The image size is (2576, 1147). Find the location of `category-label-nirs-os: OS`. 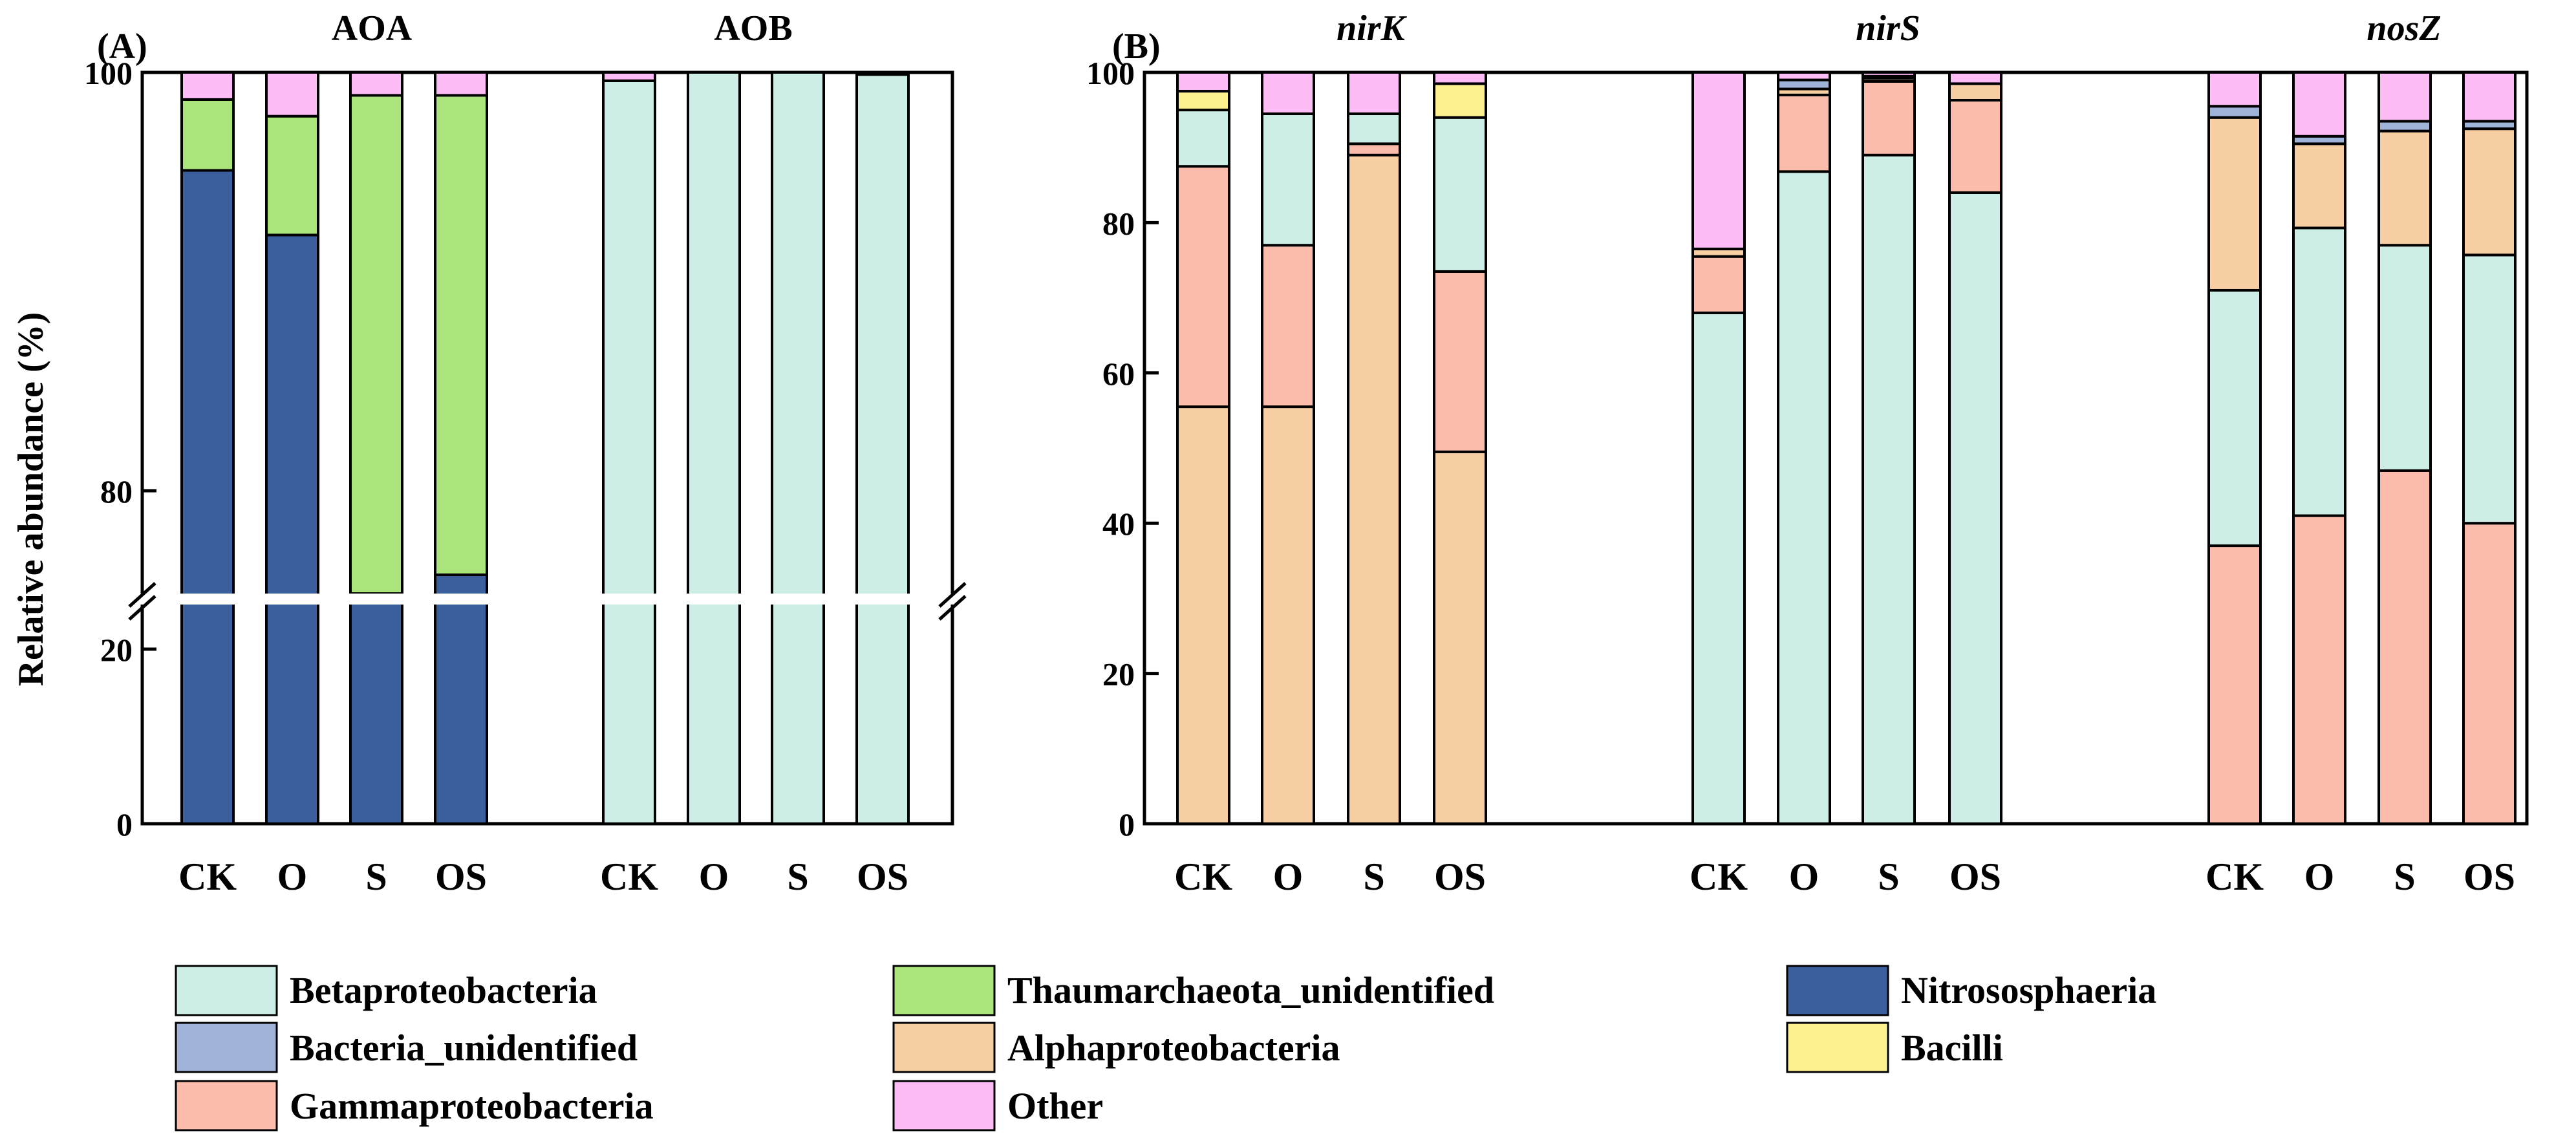

category-label-nirs-os: OS is located at coordinates (1975, 876).